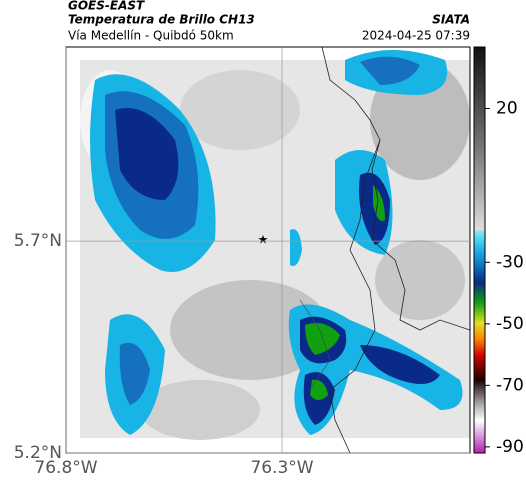 Image resolution: width=526 pixels, height=495 pixels. I want to click on timestamp: 2024-04-25 07:39, so click(416, 36).